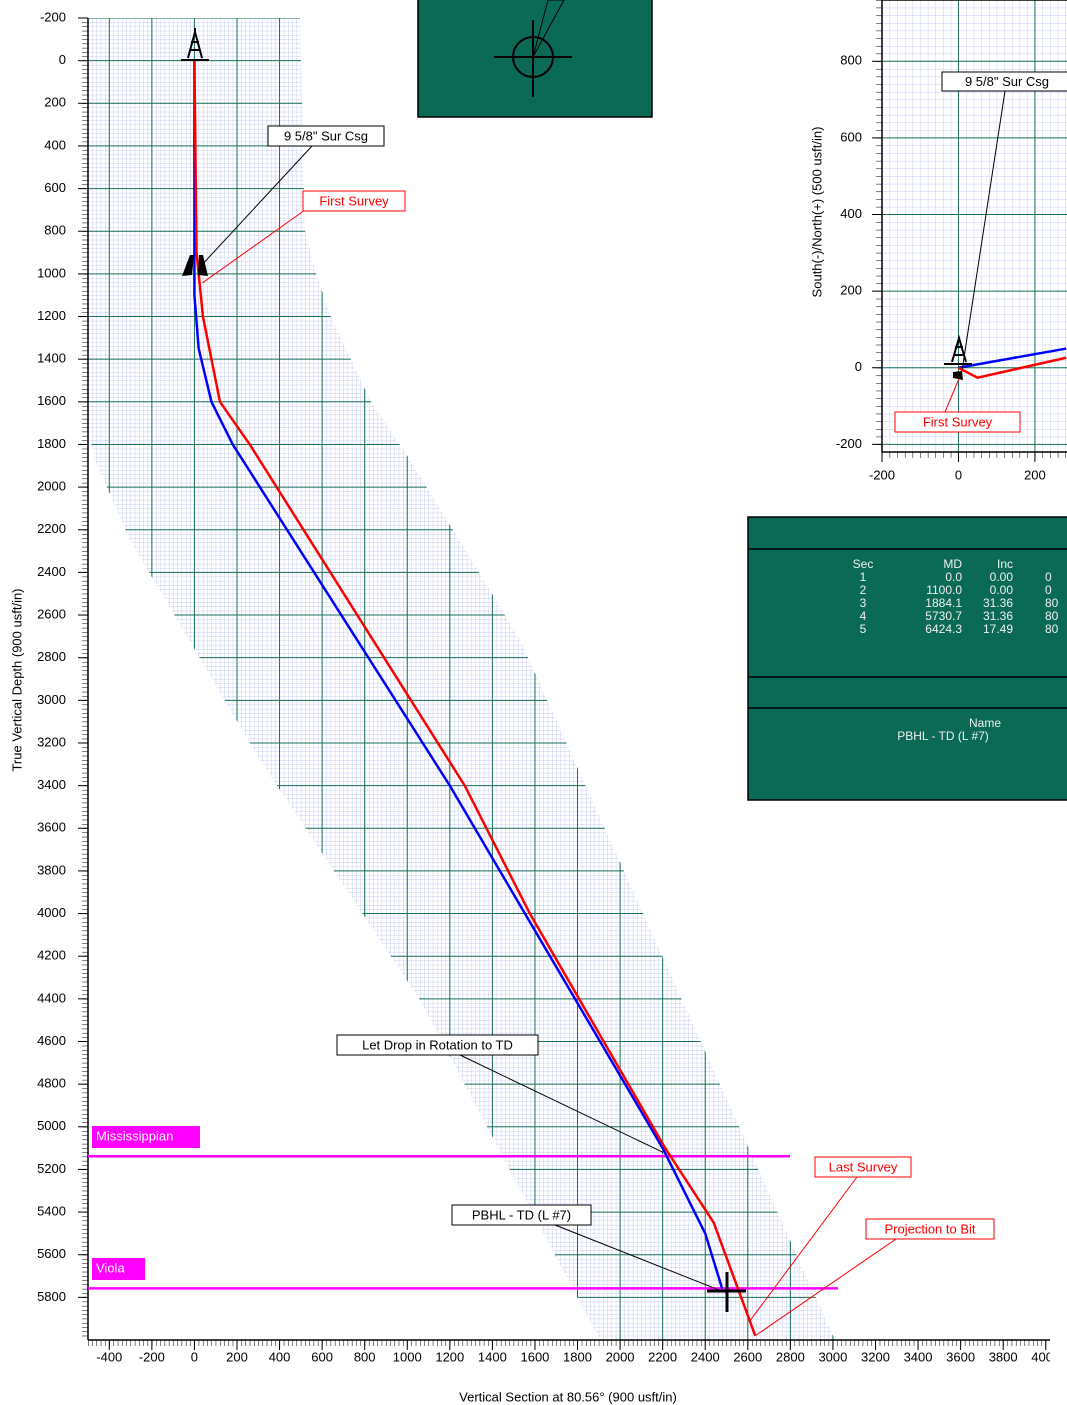 This screenshot has width=1067, height=1405. What do you see at coordinates (879, 226) in the screenshot?
I see `y-ruler` at bounding box center [879, 226].